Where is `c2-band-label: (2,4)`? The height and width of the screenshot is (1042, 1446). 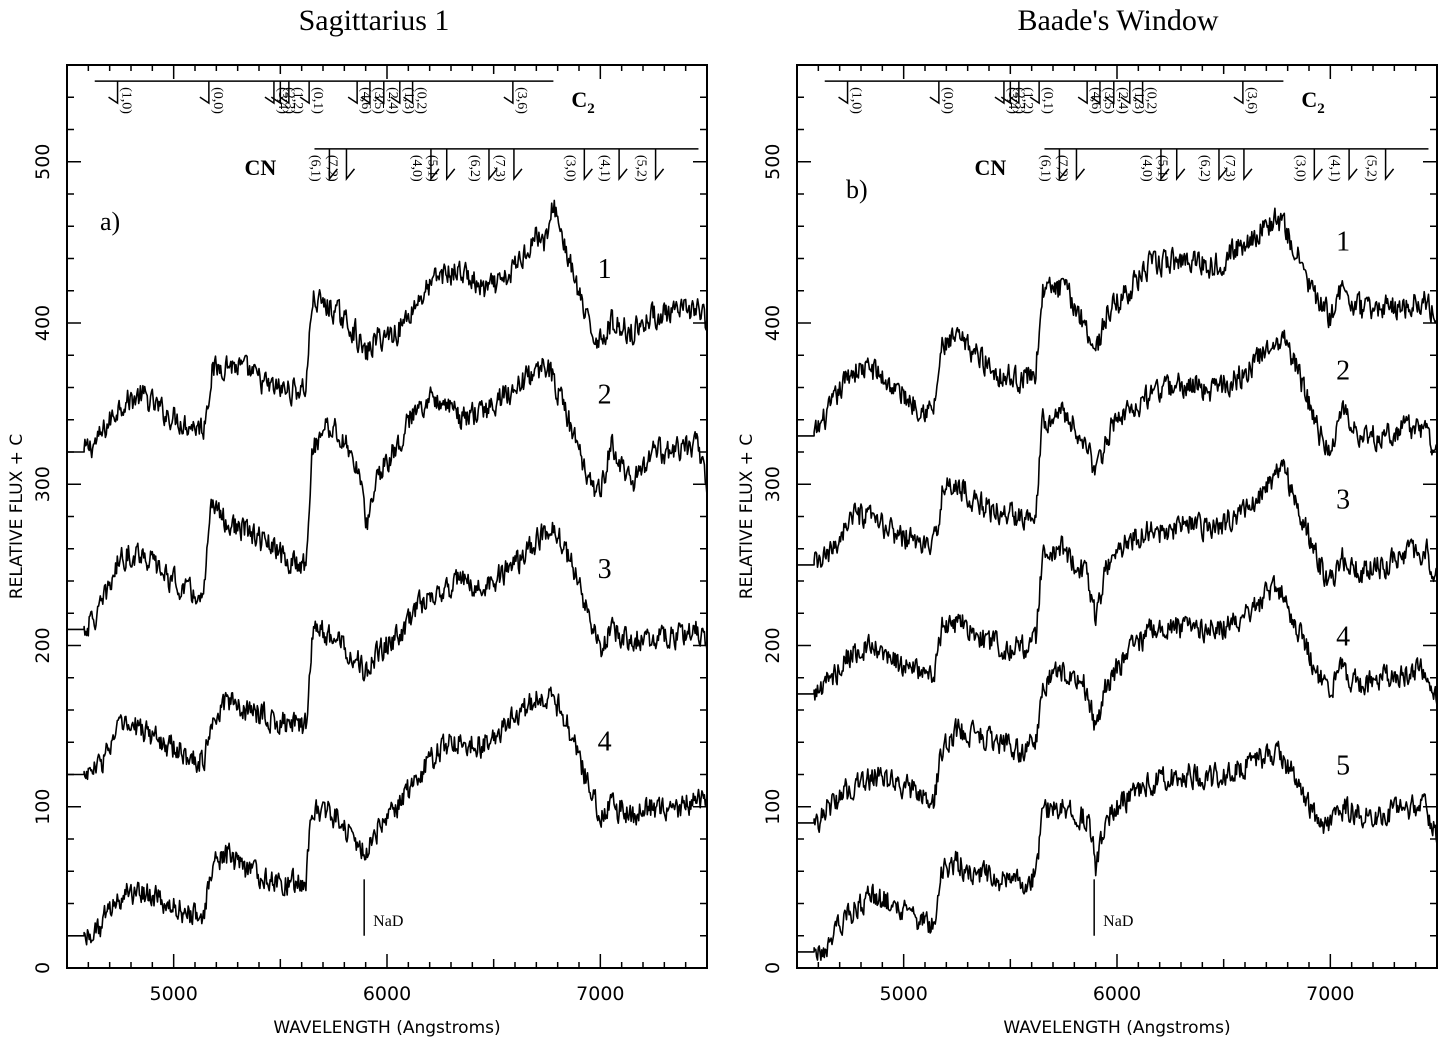
c2-band-label: (2,4) is located at coordinates (392, 100).